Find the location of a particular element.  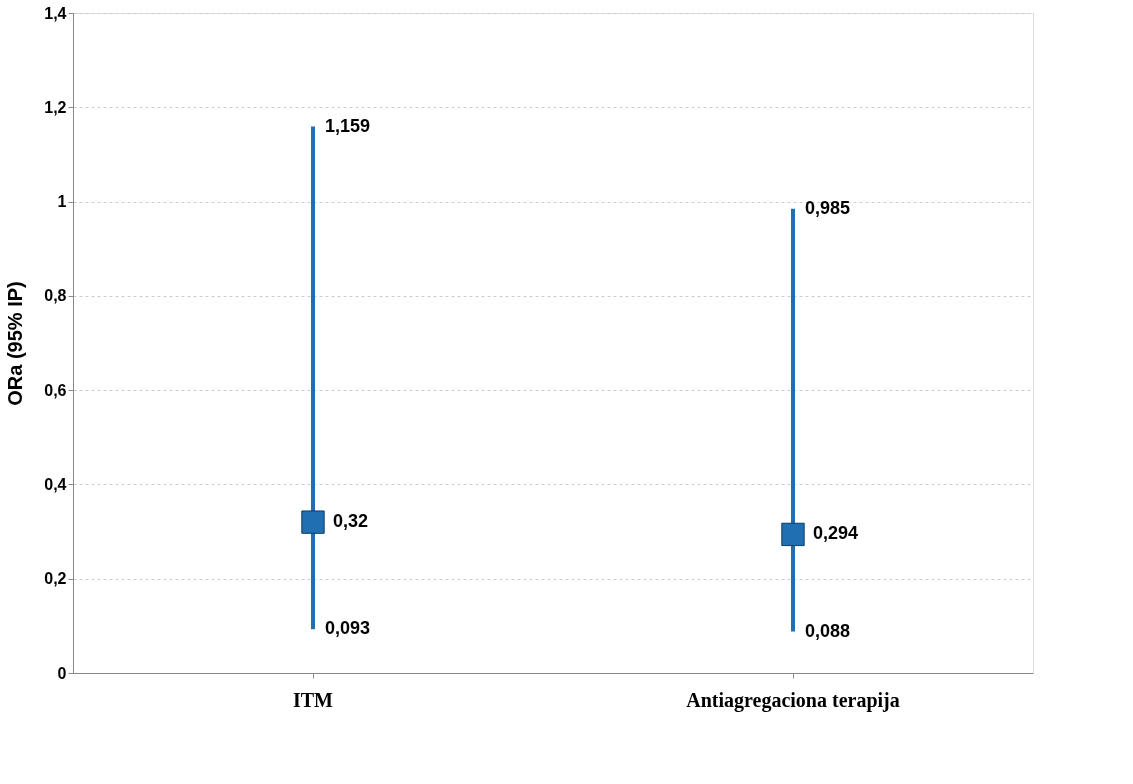

y-tick-label: 1,2 is located at coordinates (55, 107).